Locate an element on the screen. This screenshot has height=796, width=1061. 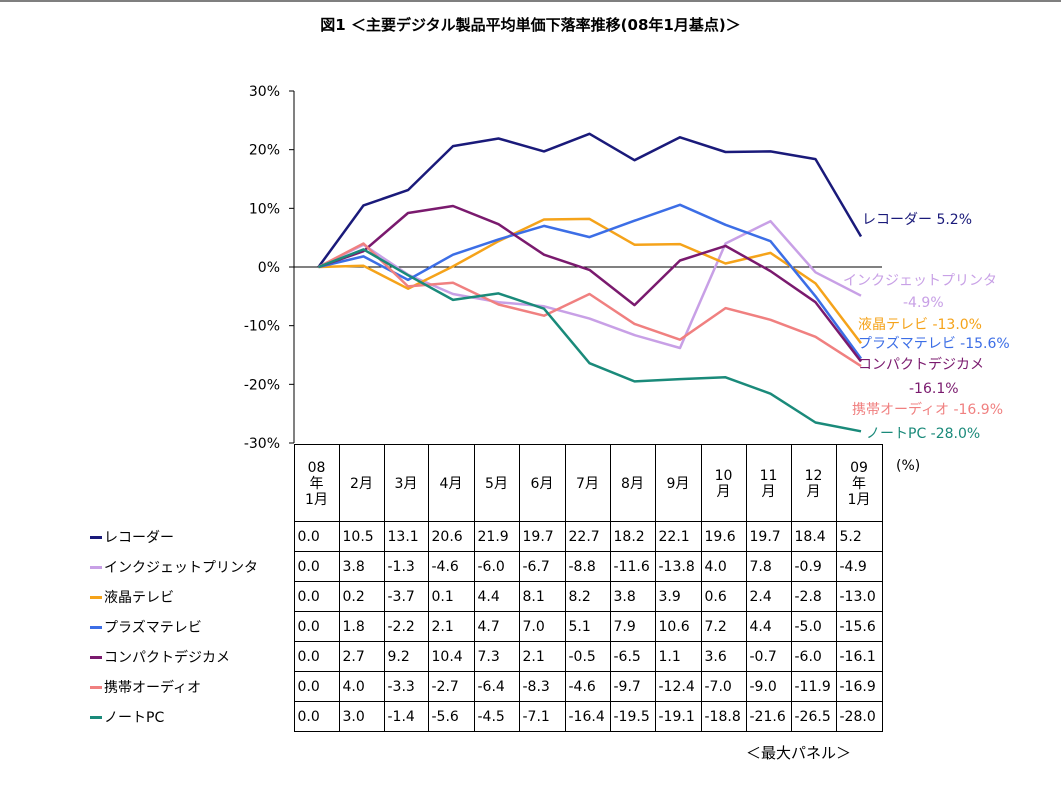
legend-label: 液晶テレビ is located at coordinates (139, 597).